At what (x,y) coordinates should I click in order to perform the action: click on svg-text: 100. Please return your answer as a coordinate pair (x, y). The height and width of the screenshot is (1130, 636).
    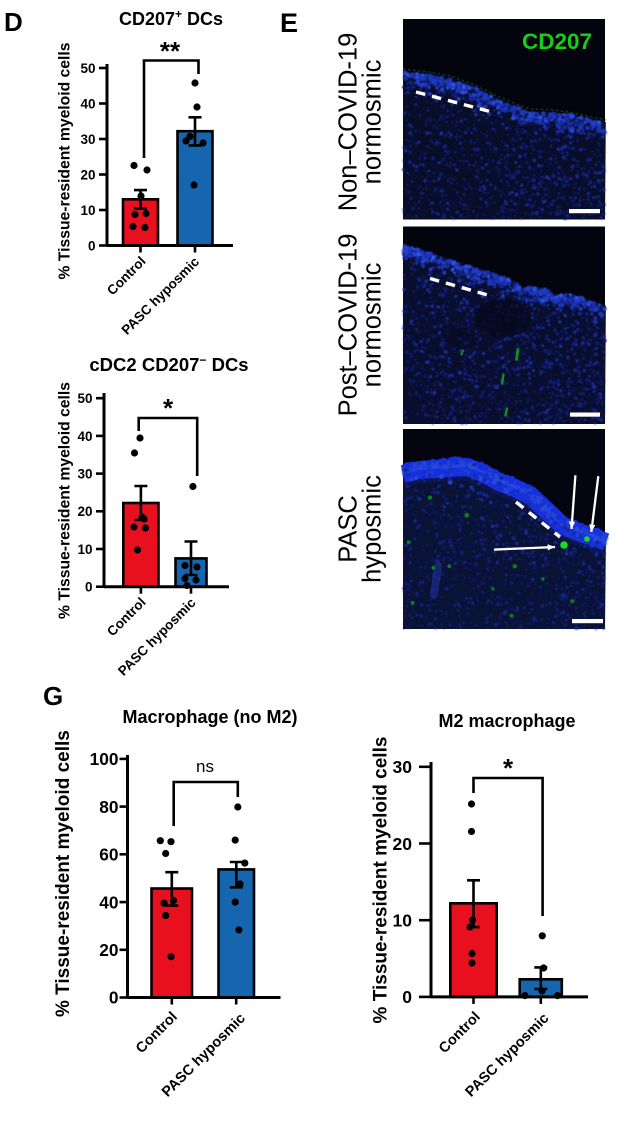
    Looking at the image, I should click on (104, 759).